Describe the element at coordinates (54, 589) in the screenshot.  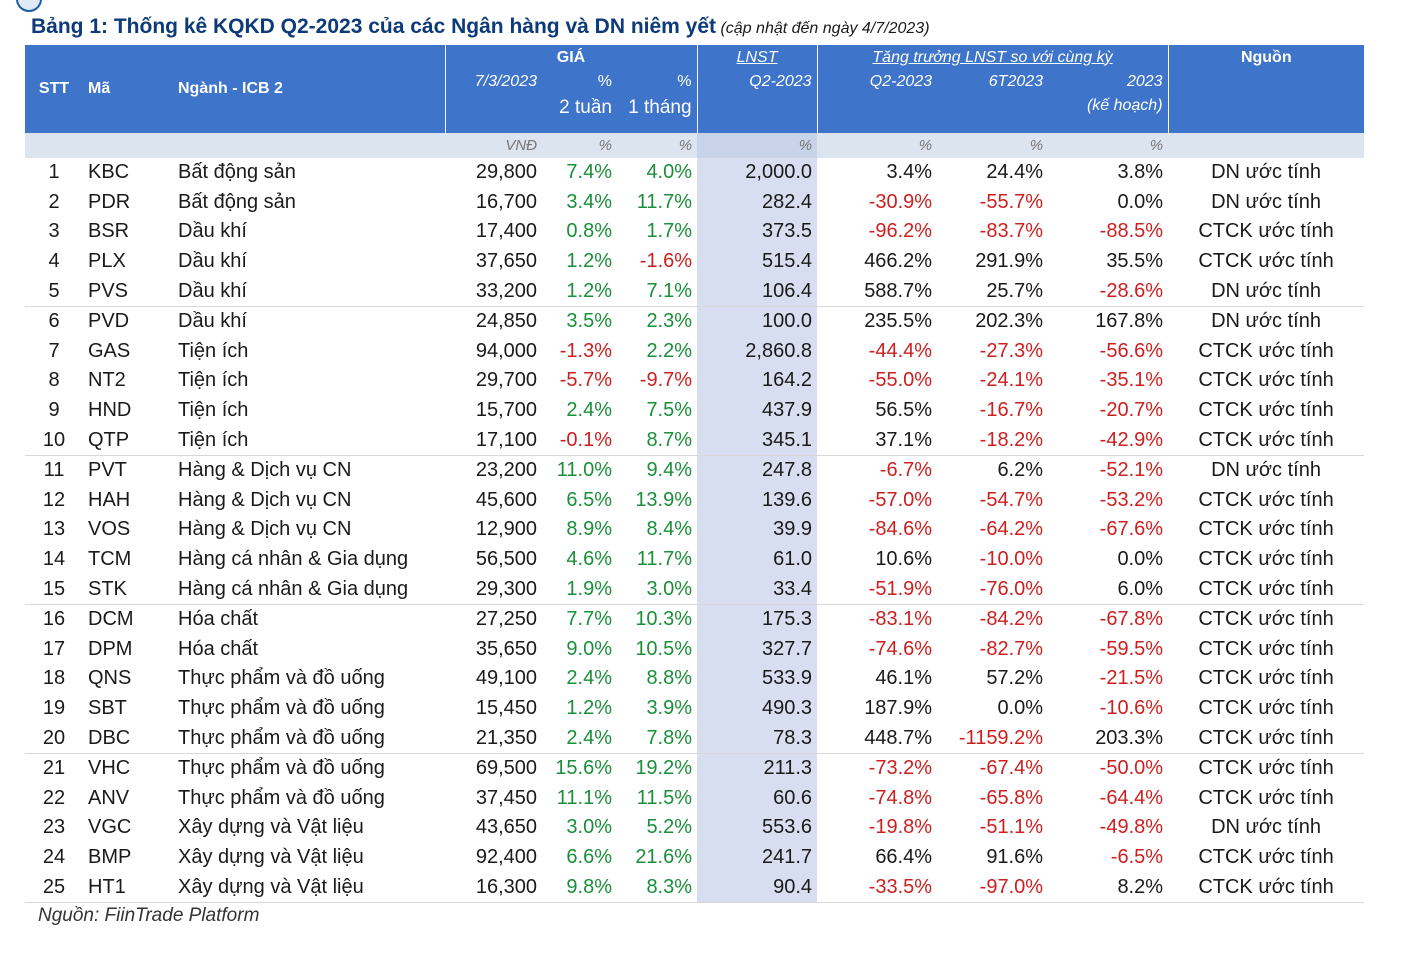
I see `cell-stt: 15` at that location.